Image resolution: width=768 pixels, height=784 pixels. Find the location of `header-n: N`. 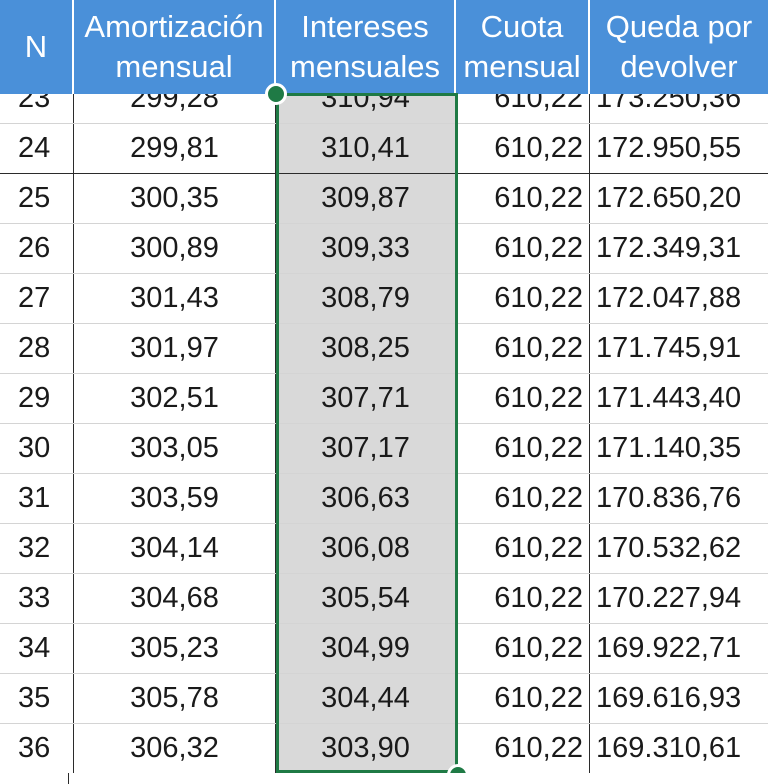

header-n: N is located at coordinates (37, 47).